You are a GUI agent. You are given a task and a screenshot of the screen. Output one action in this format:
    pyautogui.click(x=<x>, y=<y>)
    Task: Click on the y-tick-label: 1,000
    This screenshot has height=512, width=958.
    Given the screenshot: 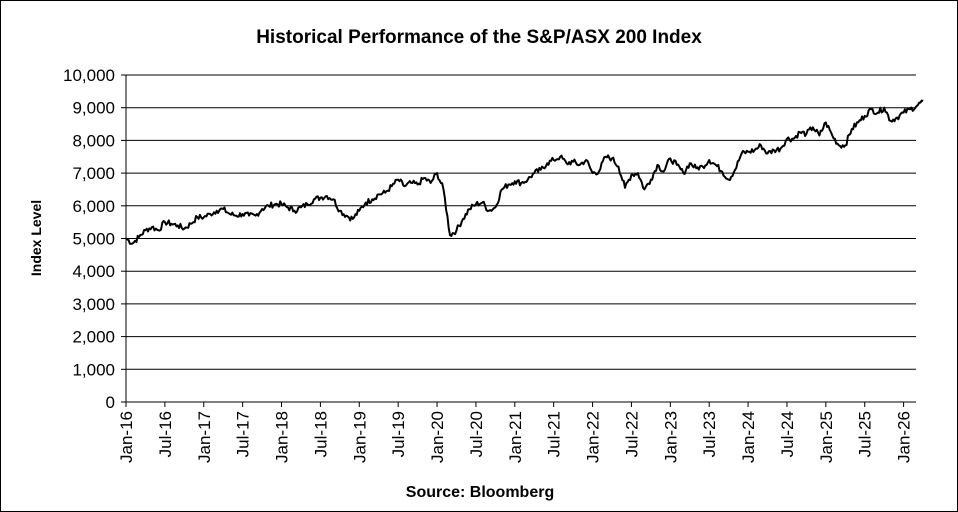 What is the action you would take?
    pyautogui.click(x=93, y=369)
    